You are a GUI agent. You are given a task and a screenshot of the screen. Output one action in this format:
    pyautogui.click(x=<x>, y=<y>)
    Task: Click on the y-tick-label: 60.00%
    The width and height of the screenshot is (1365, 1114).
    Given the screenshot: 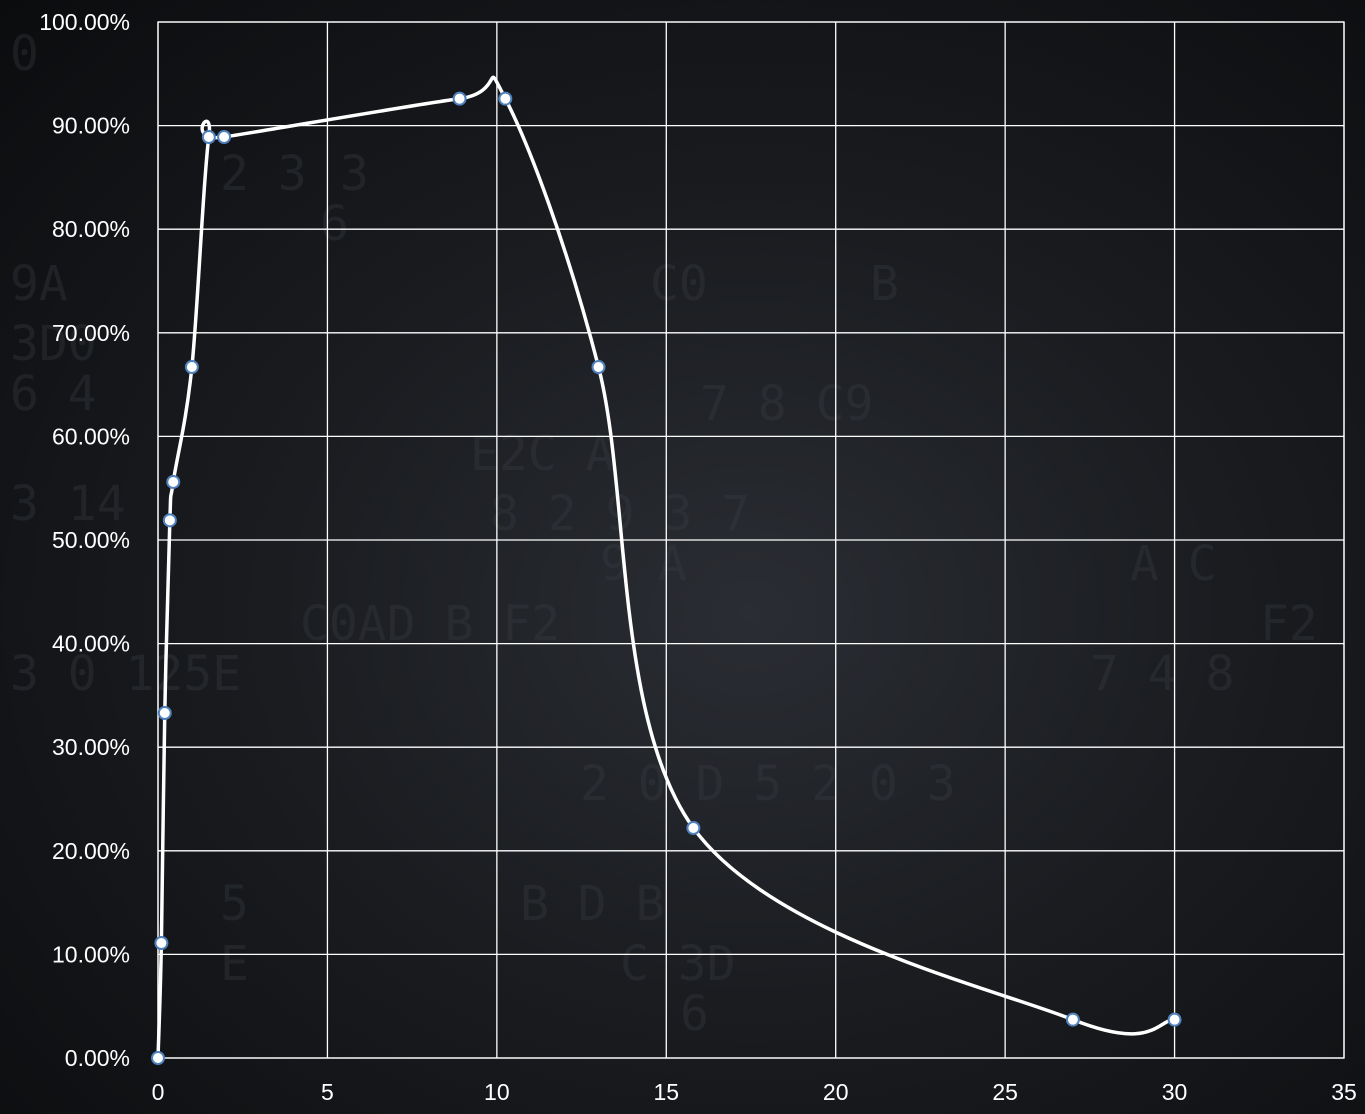 What is the action you would take?
    pyautogui.click(x=91, y=436)
    